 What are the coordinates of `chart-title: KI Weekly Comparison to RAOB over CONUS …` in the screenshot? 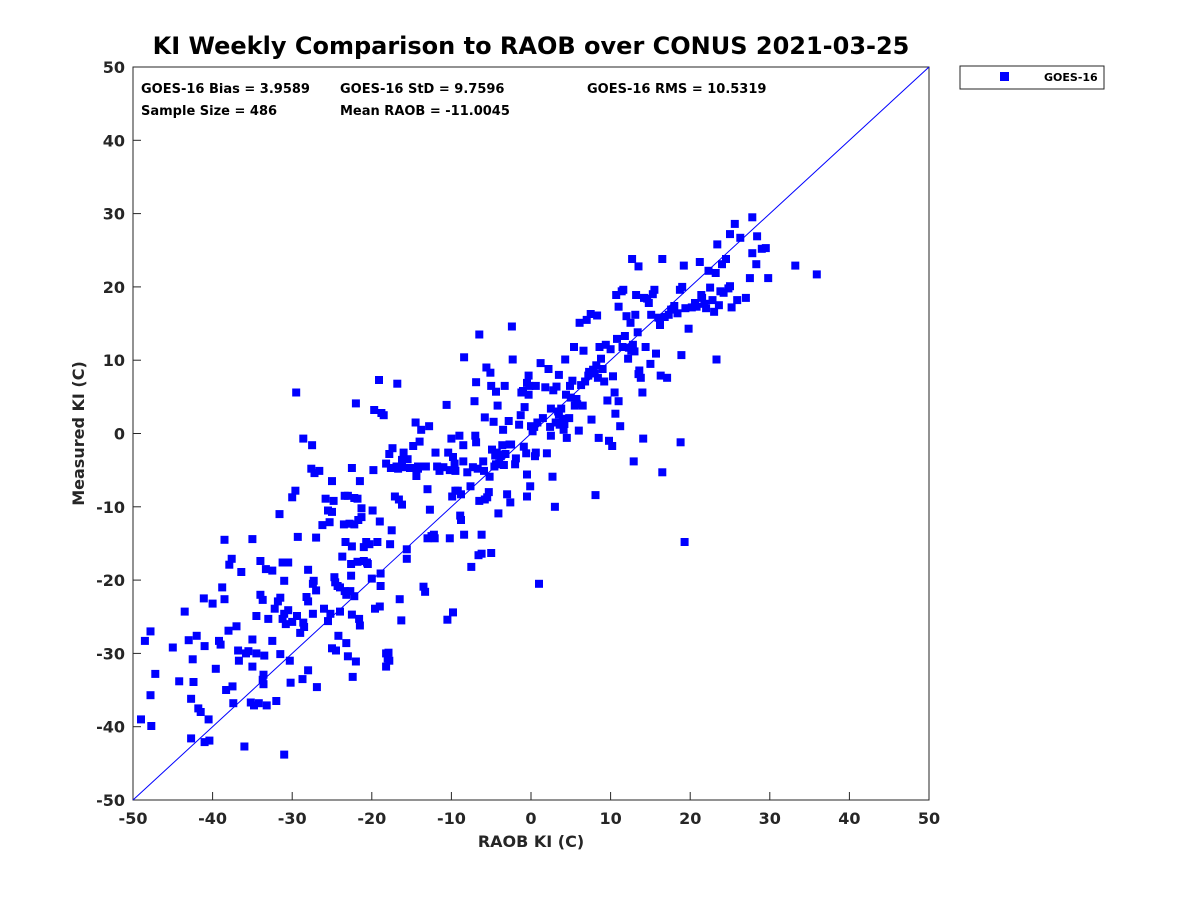 It's located at (531, 46).